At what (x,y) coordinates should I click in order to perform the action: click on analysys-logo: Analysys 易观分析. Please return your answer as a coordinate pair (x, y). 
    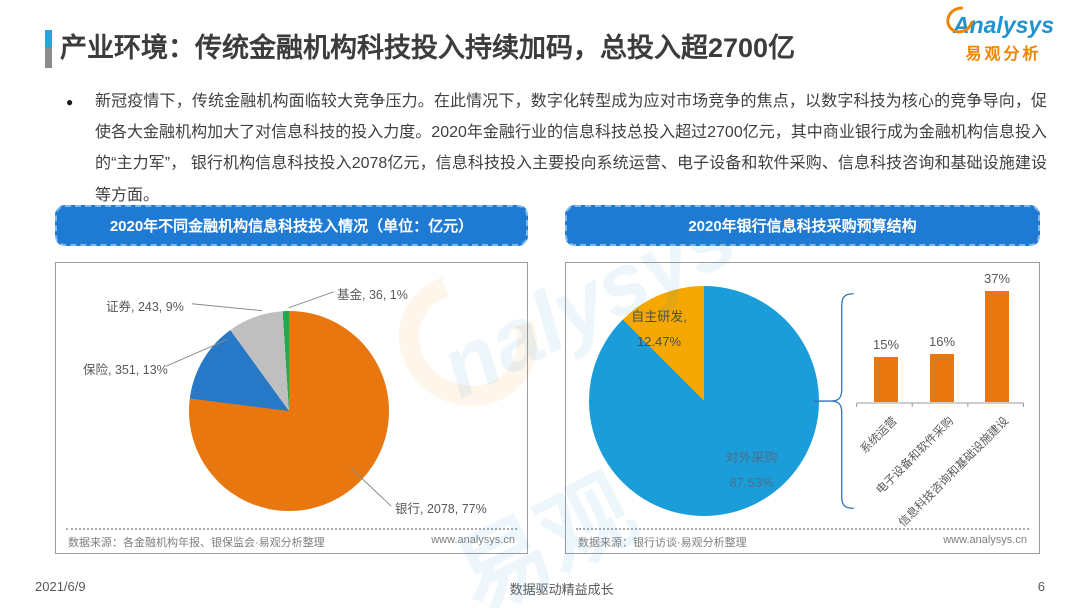
    Looking at the image, I should click on (997, 32).